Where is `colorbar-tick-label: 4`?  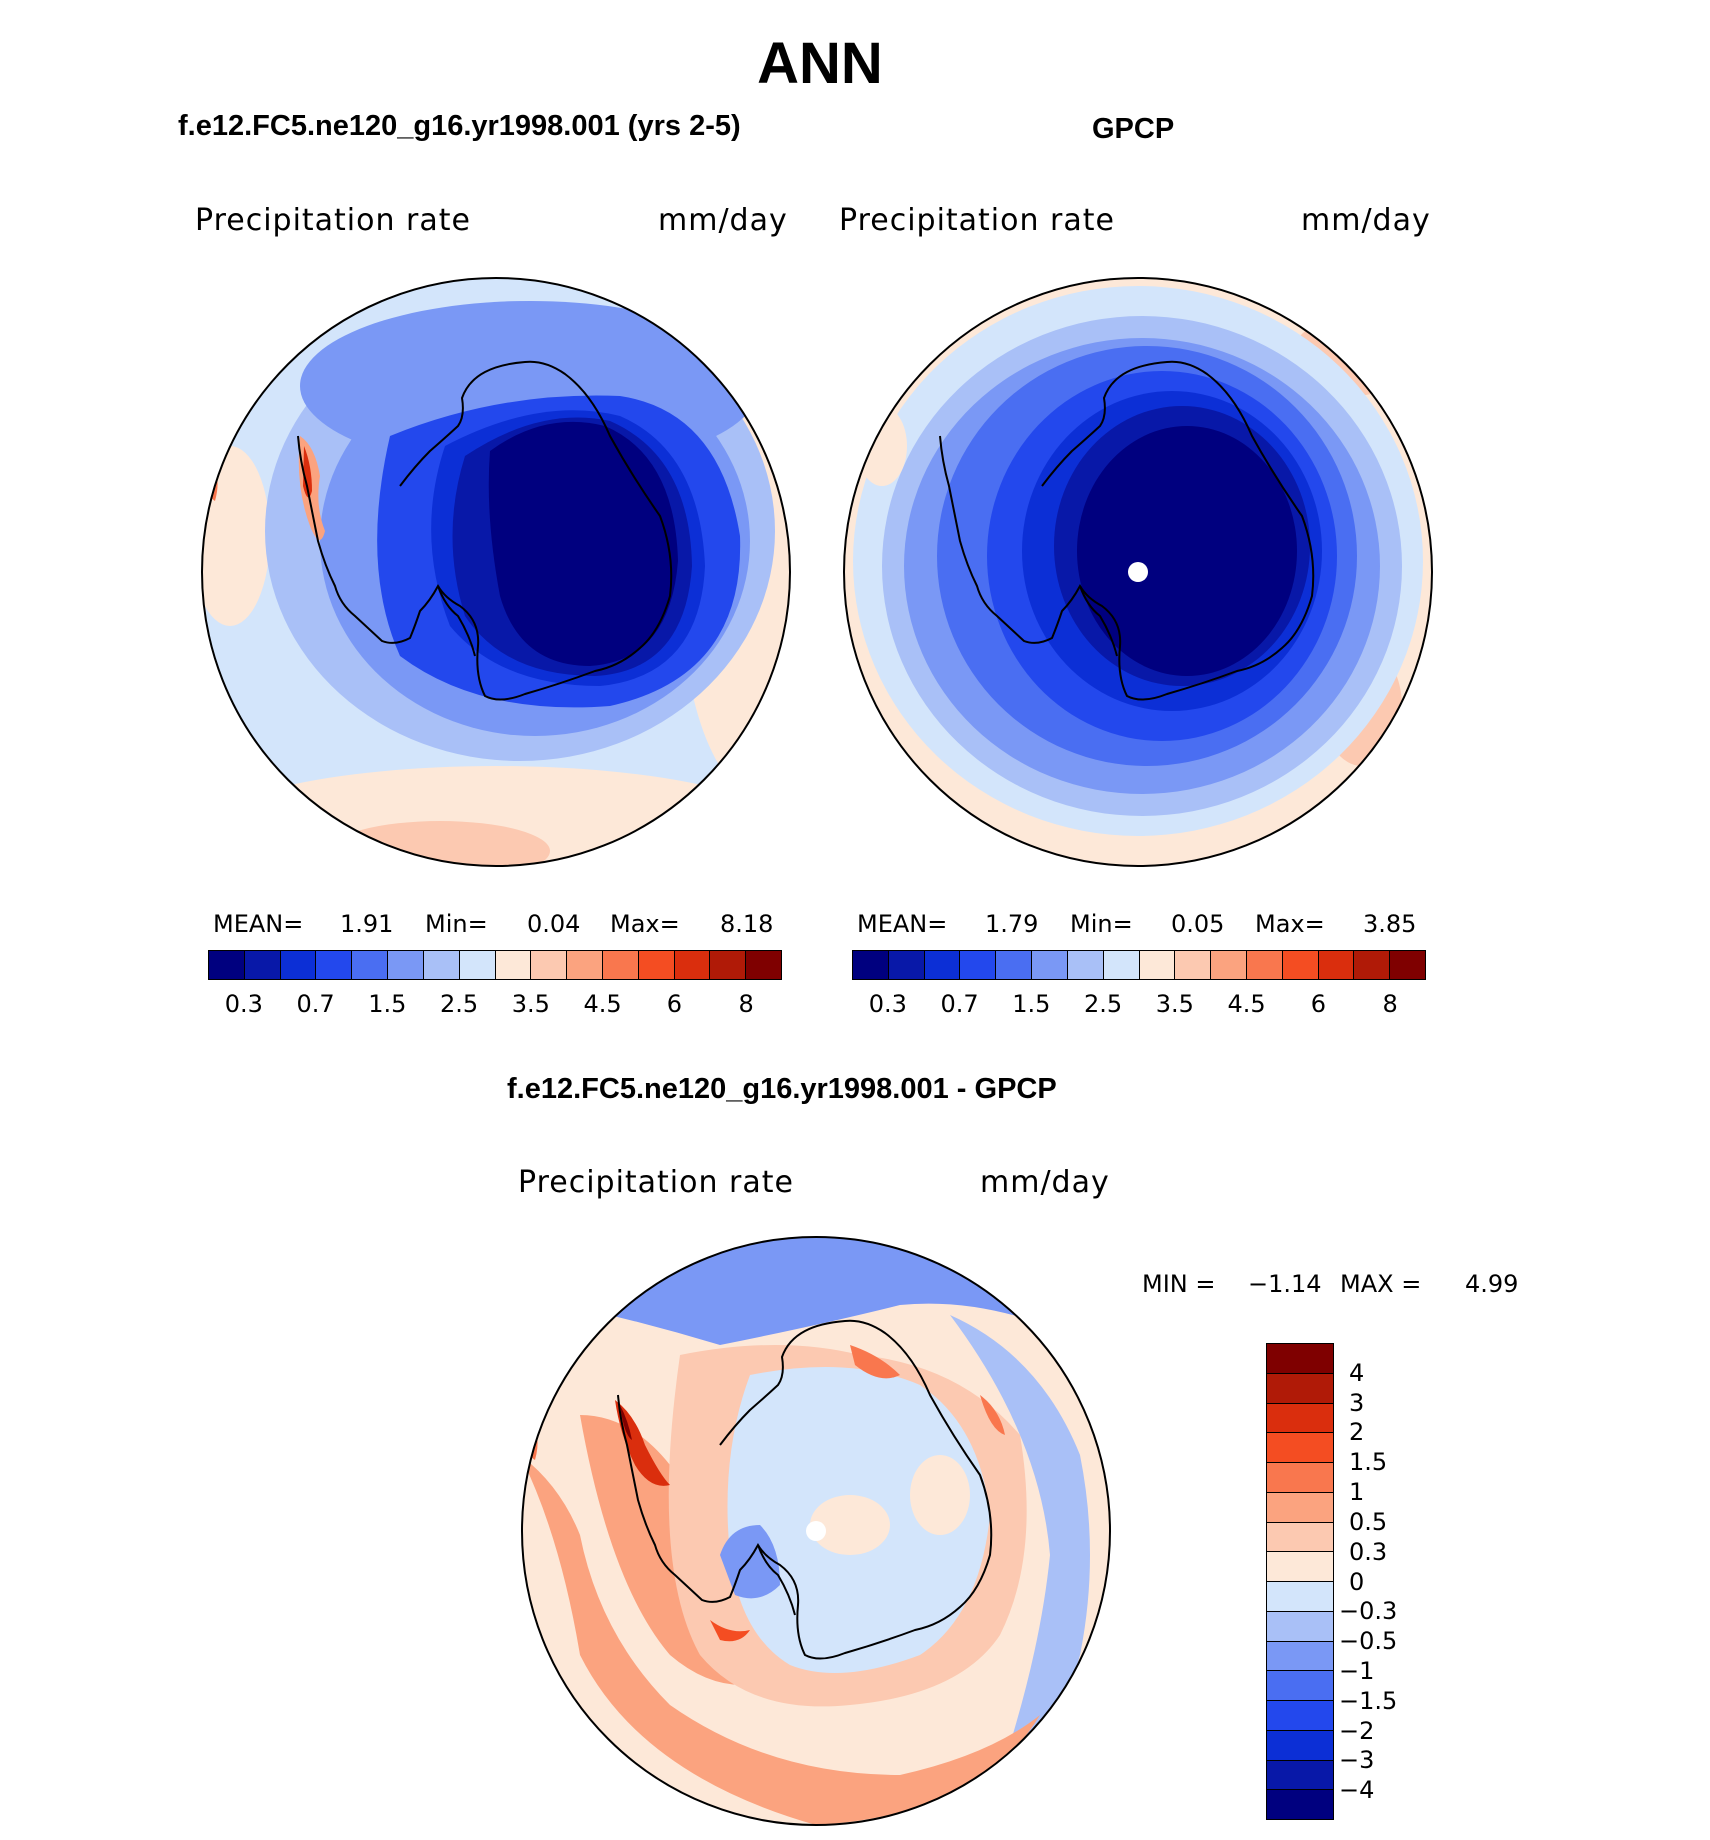
colorbar-tick-label: 4 is located at coordinates (1357, 1372).